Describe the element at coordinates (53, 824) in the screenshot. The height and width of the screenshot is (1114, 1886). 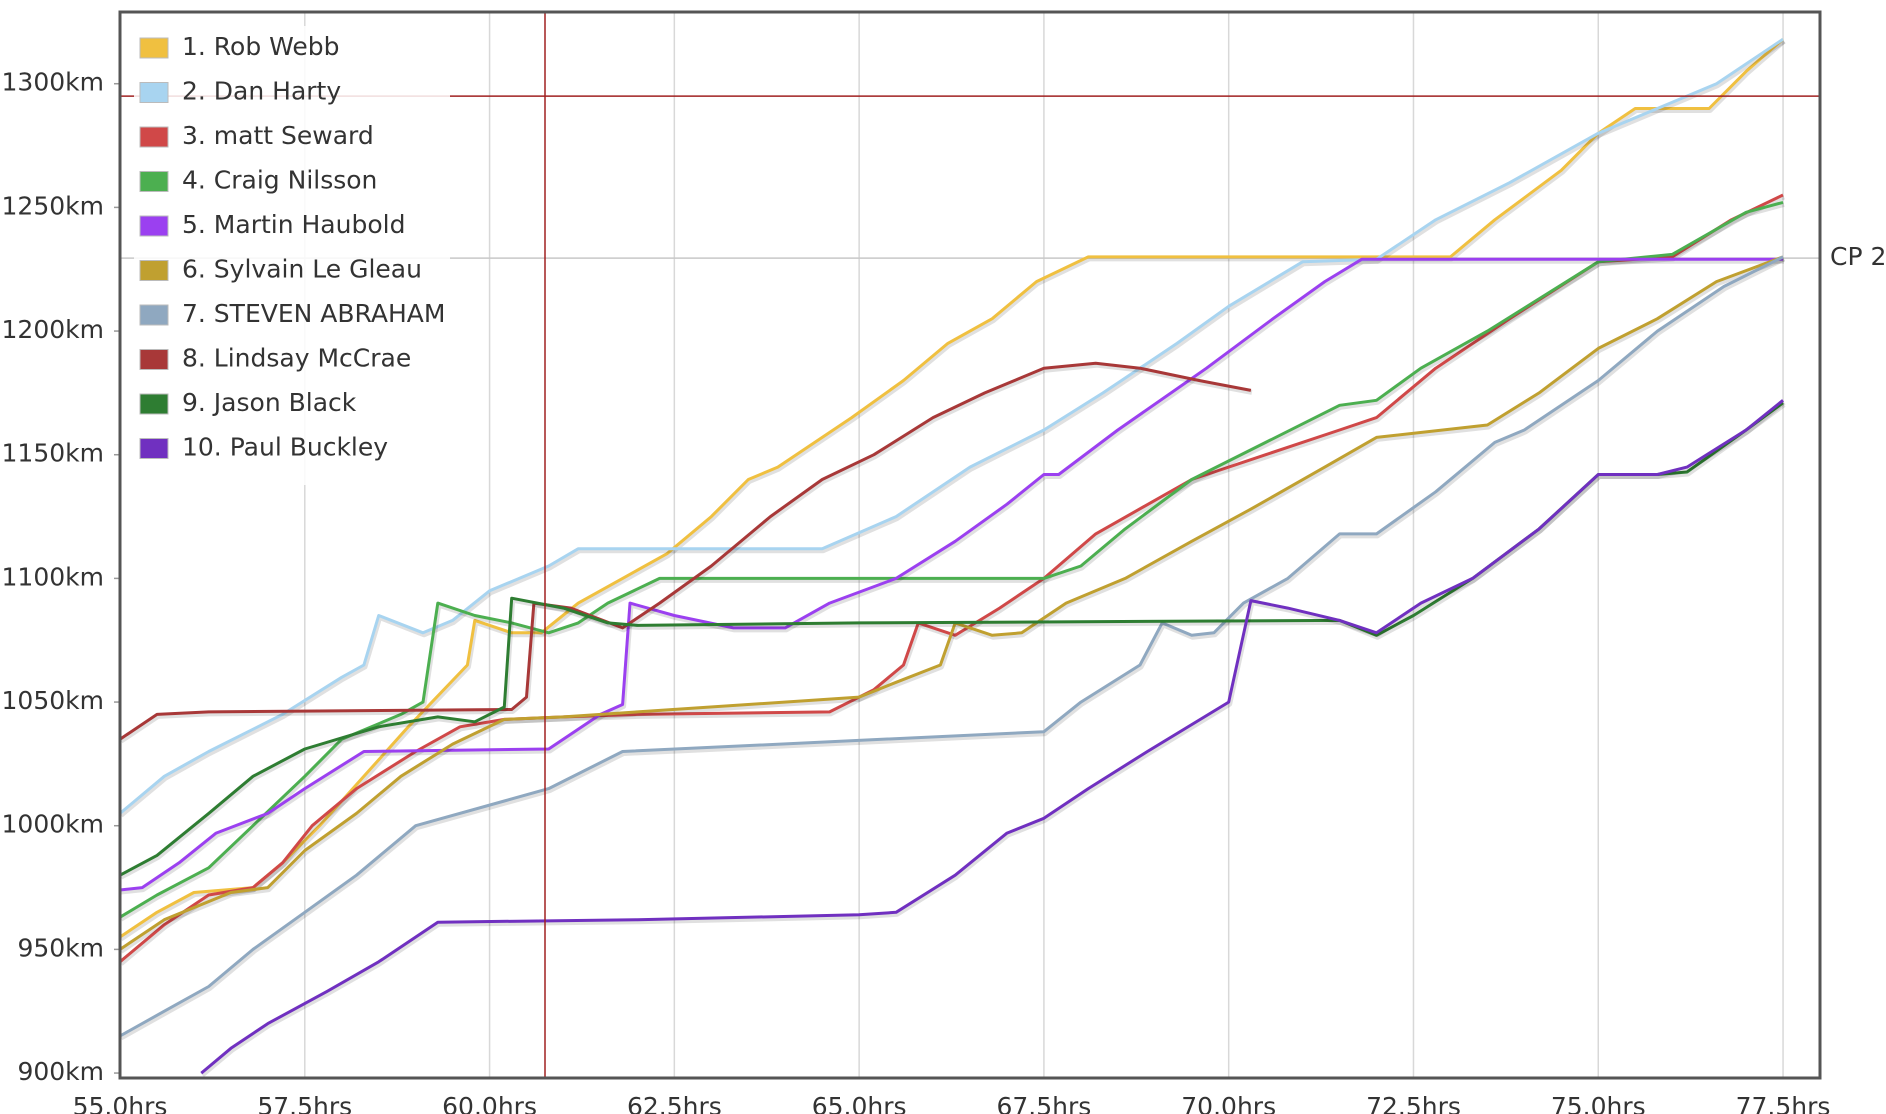
I see `y-tick-label: 1000km` at that location.